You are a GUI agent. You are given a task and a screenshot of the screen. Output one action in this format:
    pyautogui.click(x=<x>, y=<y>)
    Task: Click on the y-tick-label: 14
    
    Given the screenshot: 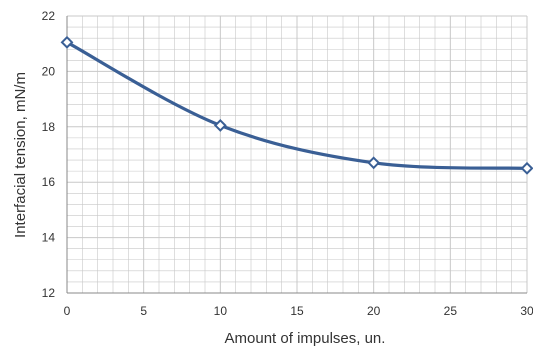 What is the action you would take?
    pyautogui.click(x=49, y=238)
    